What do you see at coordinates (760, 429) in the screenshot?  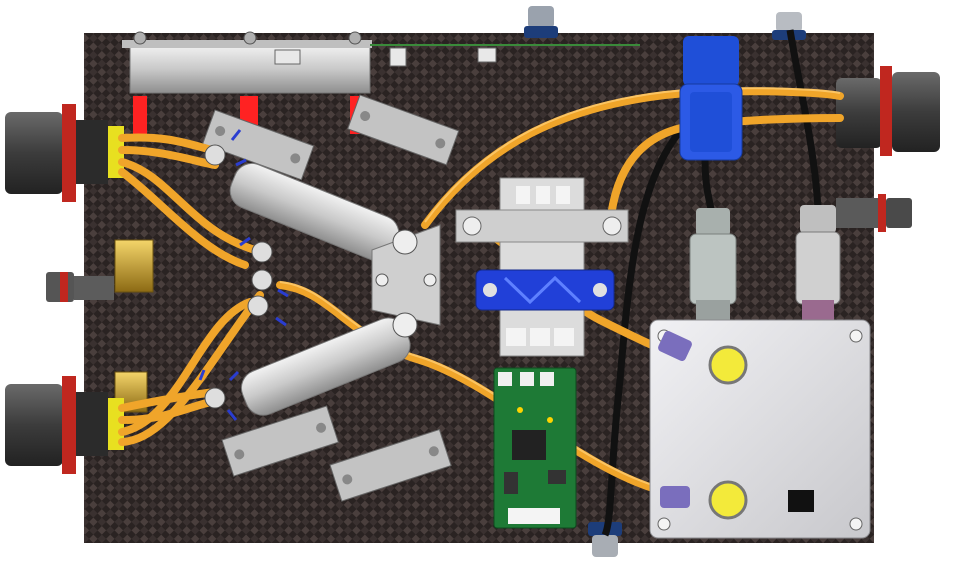 I see `terminal-box` at bounding box center [760, 429].